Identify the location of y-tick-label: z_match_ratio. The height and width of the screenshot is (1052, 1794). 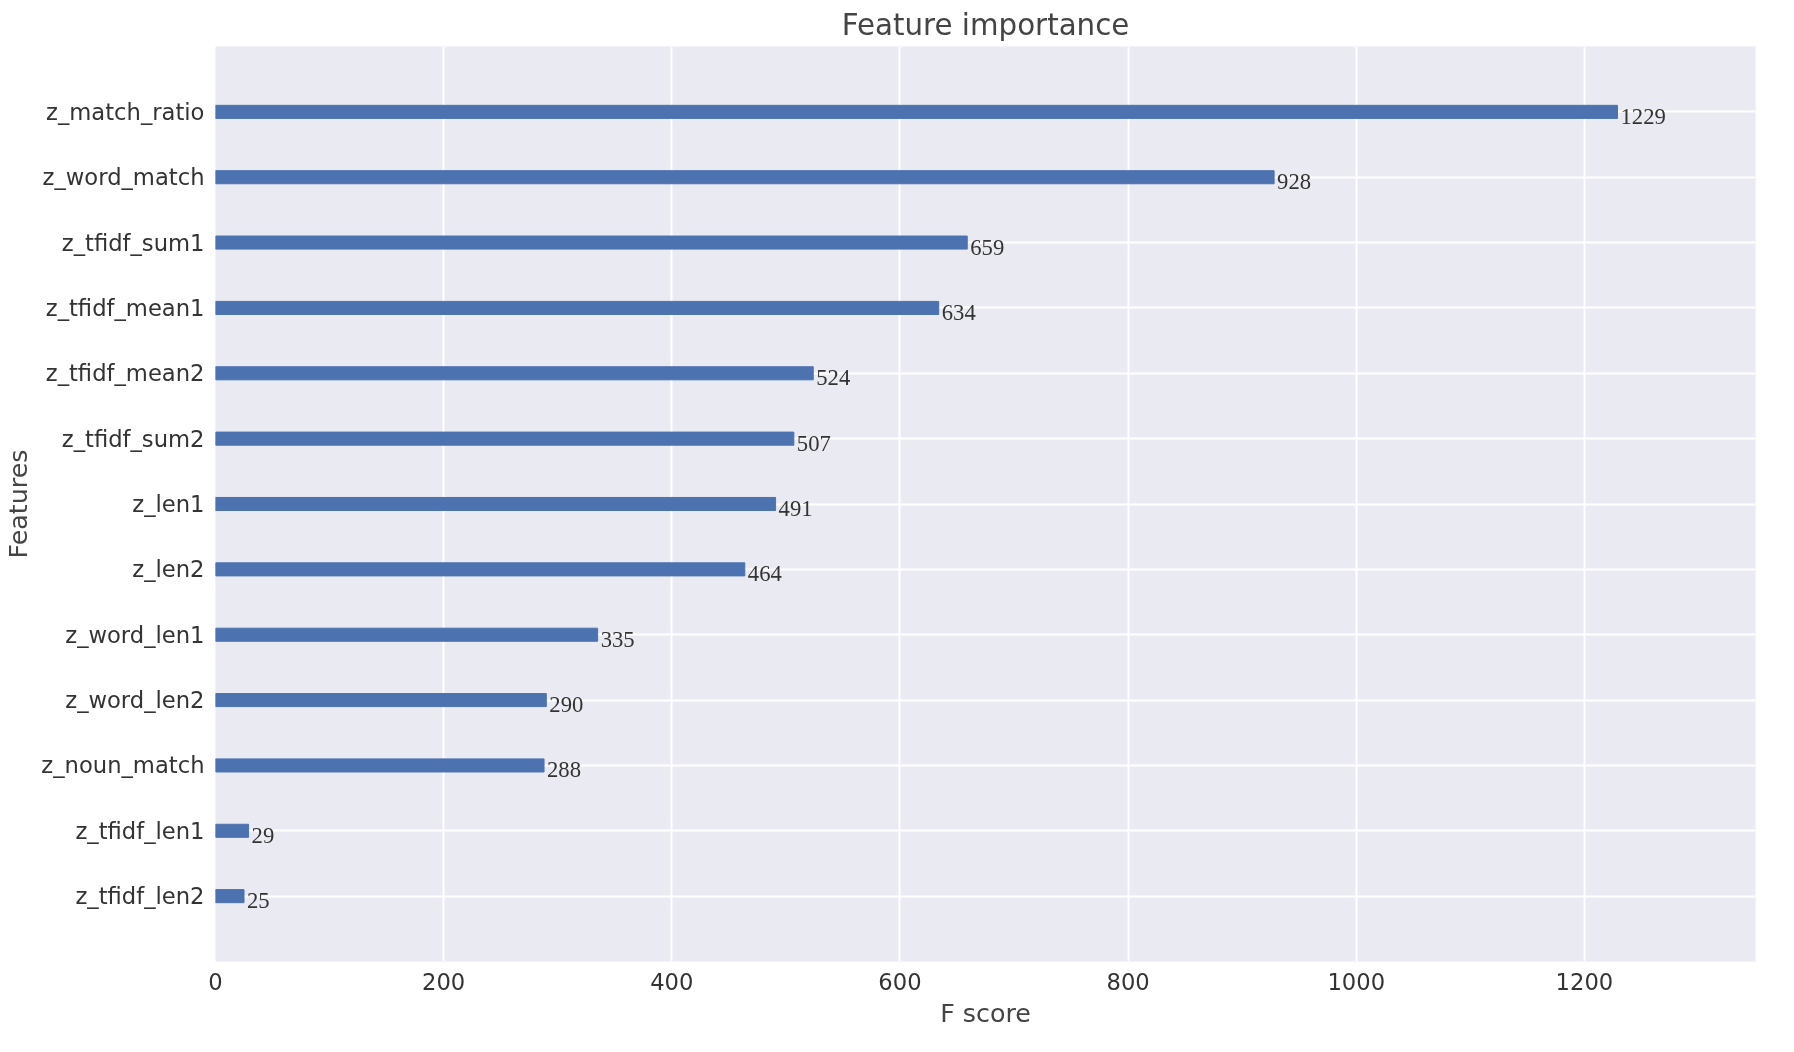
(125, 111).